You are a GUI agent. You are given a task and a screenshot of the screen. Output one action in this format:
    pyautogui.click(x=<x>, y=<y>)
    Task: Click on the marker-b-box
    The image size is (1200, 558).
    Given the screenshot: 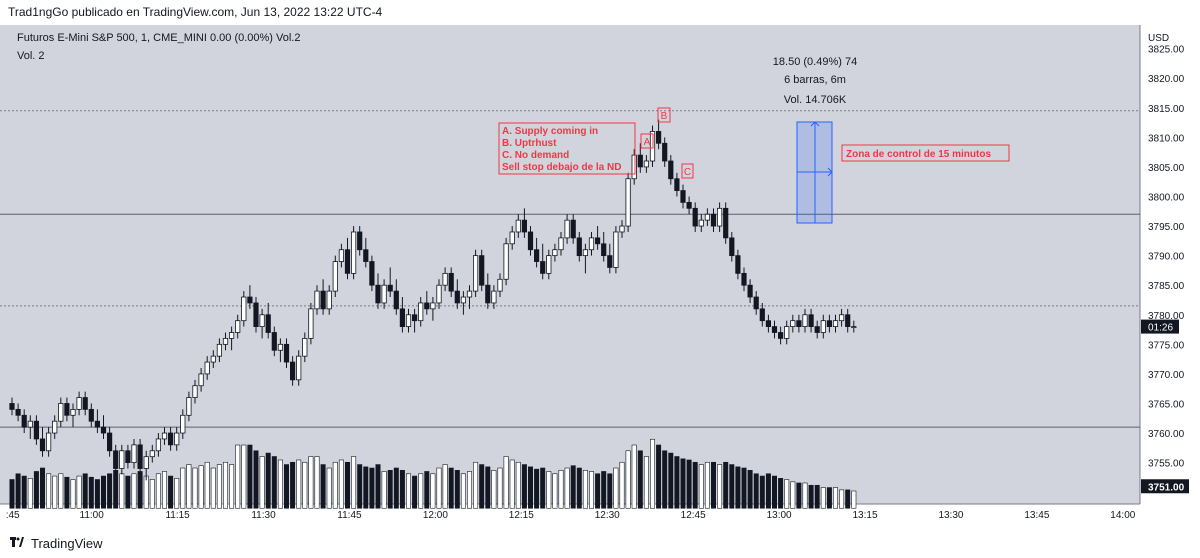 What is the action you would take?
    pyautogui.click(x=664, y=115)
    